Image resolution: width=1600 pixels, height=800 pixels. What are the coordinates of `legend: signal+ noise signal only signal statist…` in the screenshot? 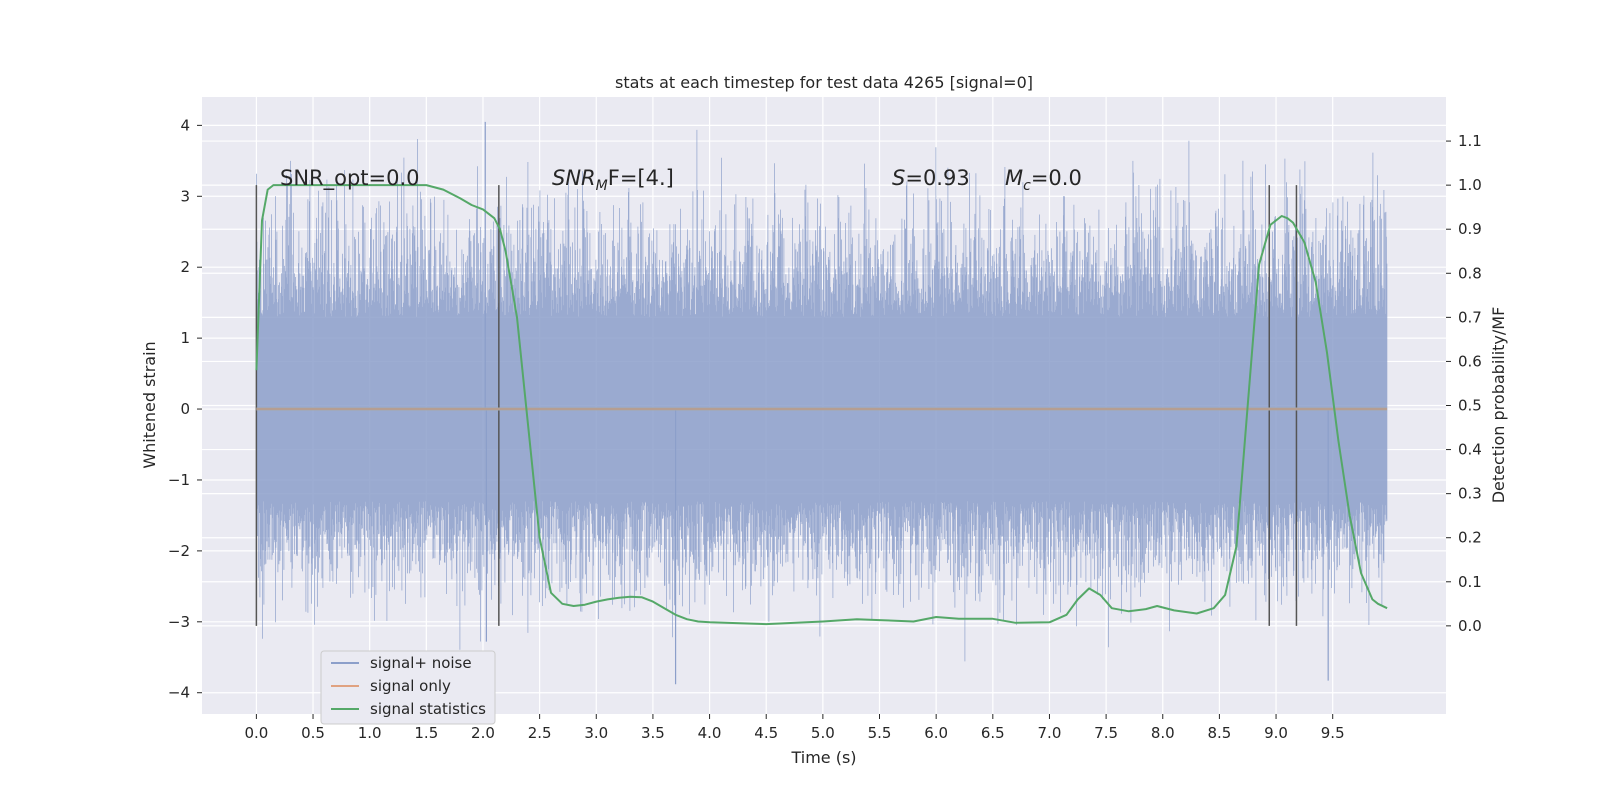 It's located at (408, 687).